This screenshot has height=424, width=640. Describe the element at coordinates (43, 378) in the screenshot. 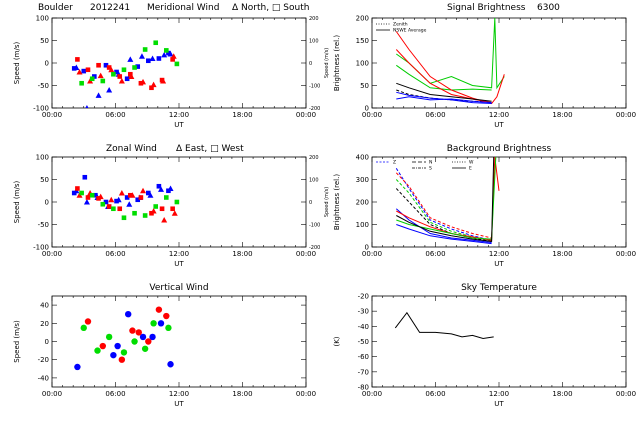

I see `y-tick-label: -40` at that location.